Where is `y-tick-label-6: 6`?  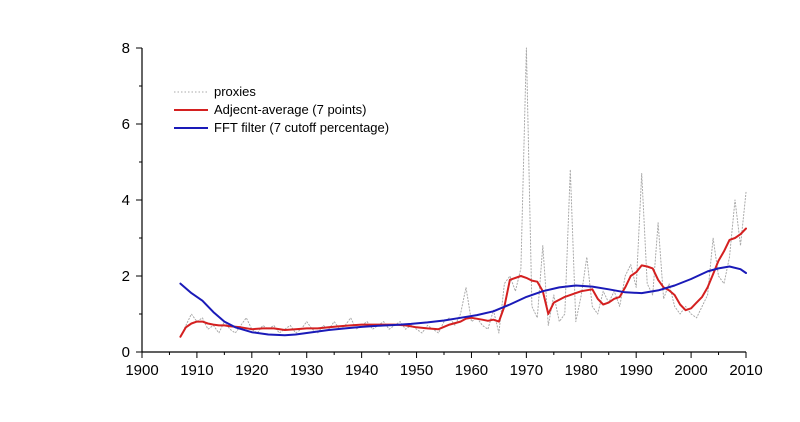
y-tick-label-6: 6 is located at coordinates (126, 124).